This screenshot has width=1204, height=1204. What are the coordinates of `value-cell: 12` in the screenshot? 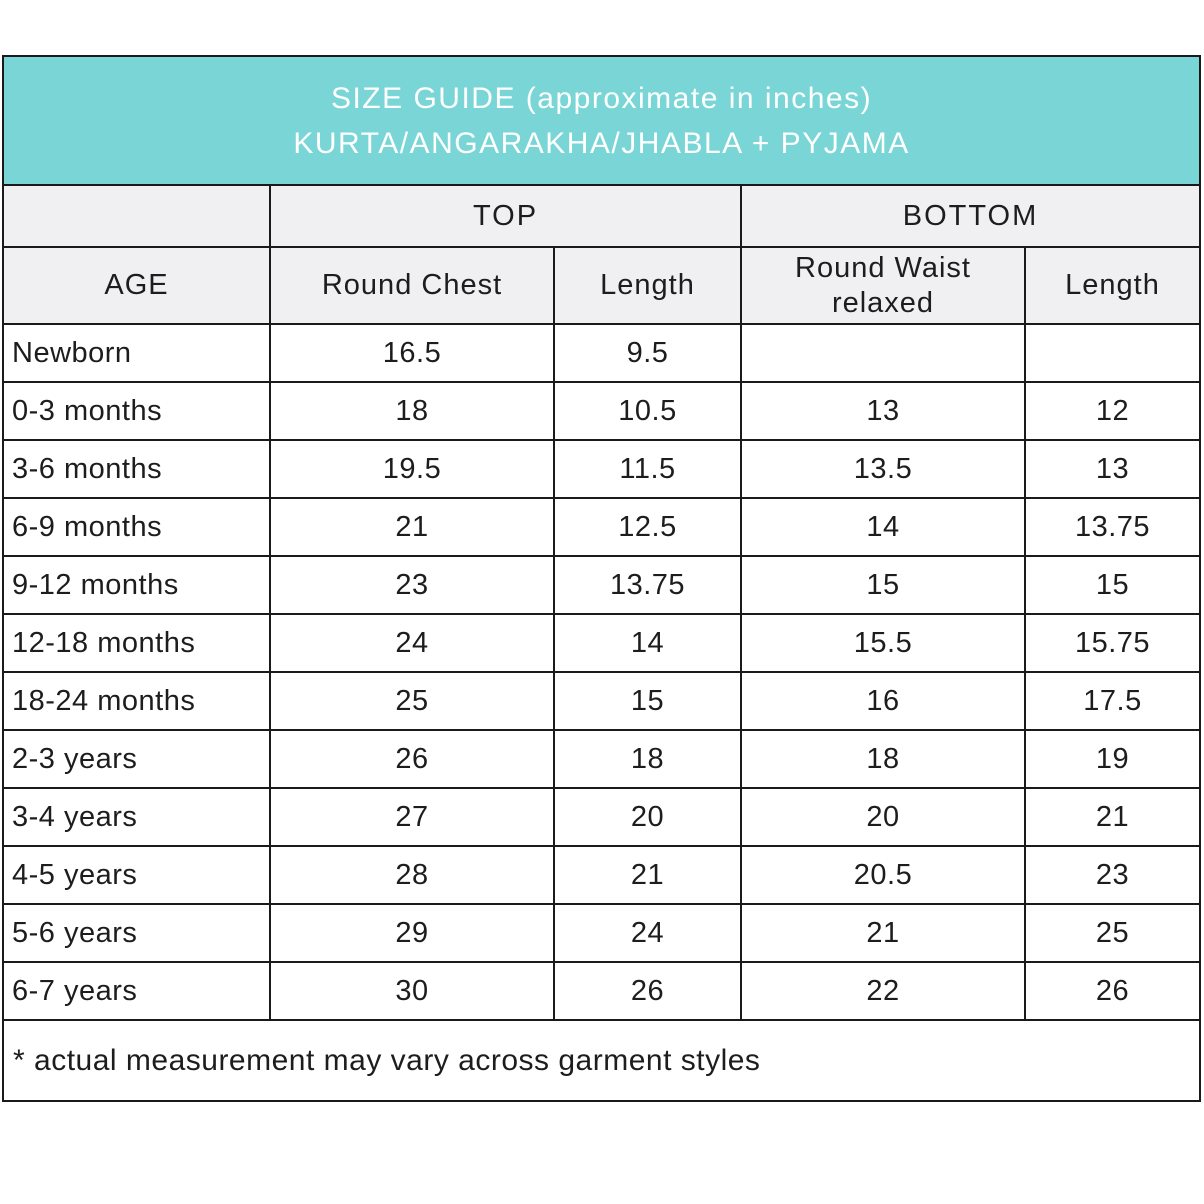 It's located at (1112, 411).